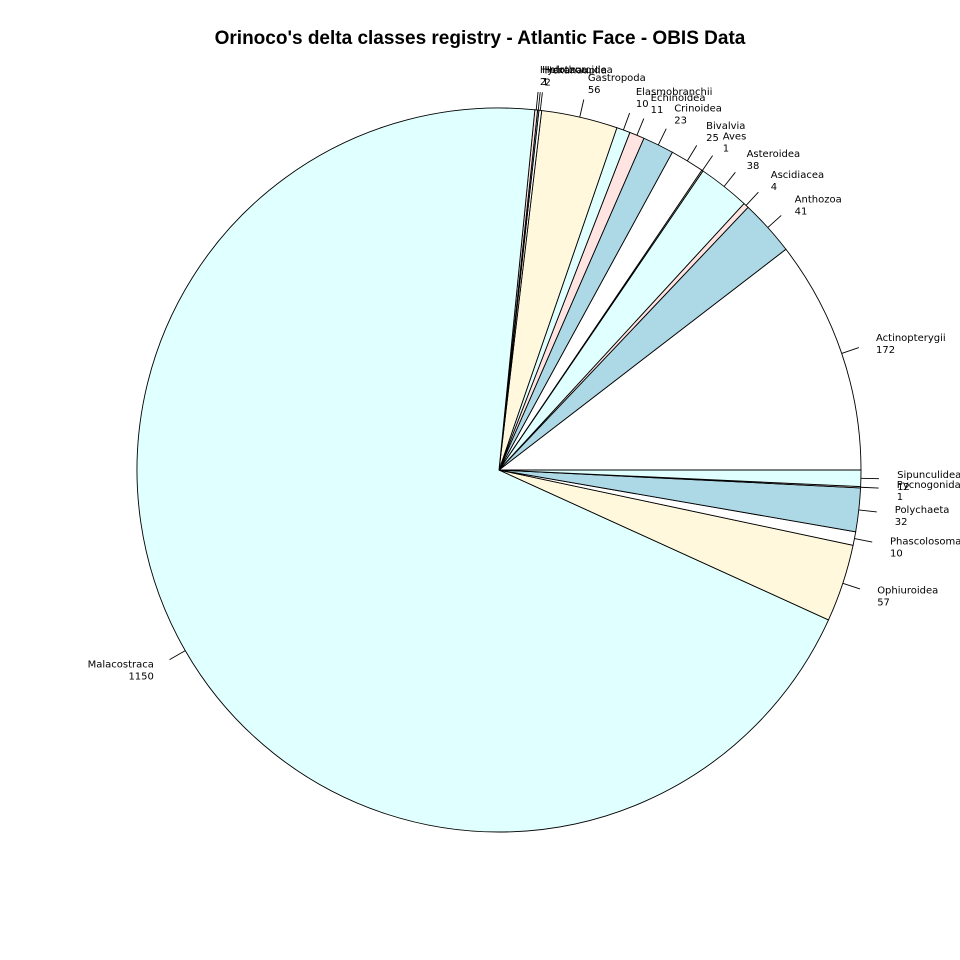 Image resolution: width=960 pixels, height=960 pixels. I want to click on slice-label: Actinopterygii, so click(911, 338).